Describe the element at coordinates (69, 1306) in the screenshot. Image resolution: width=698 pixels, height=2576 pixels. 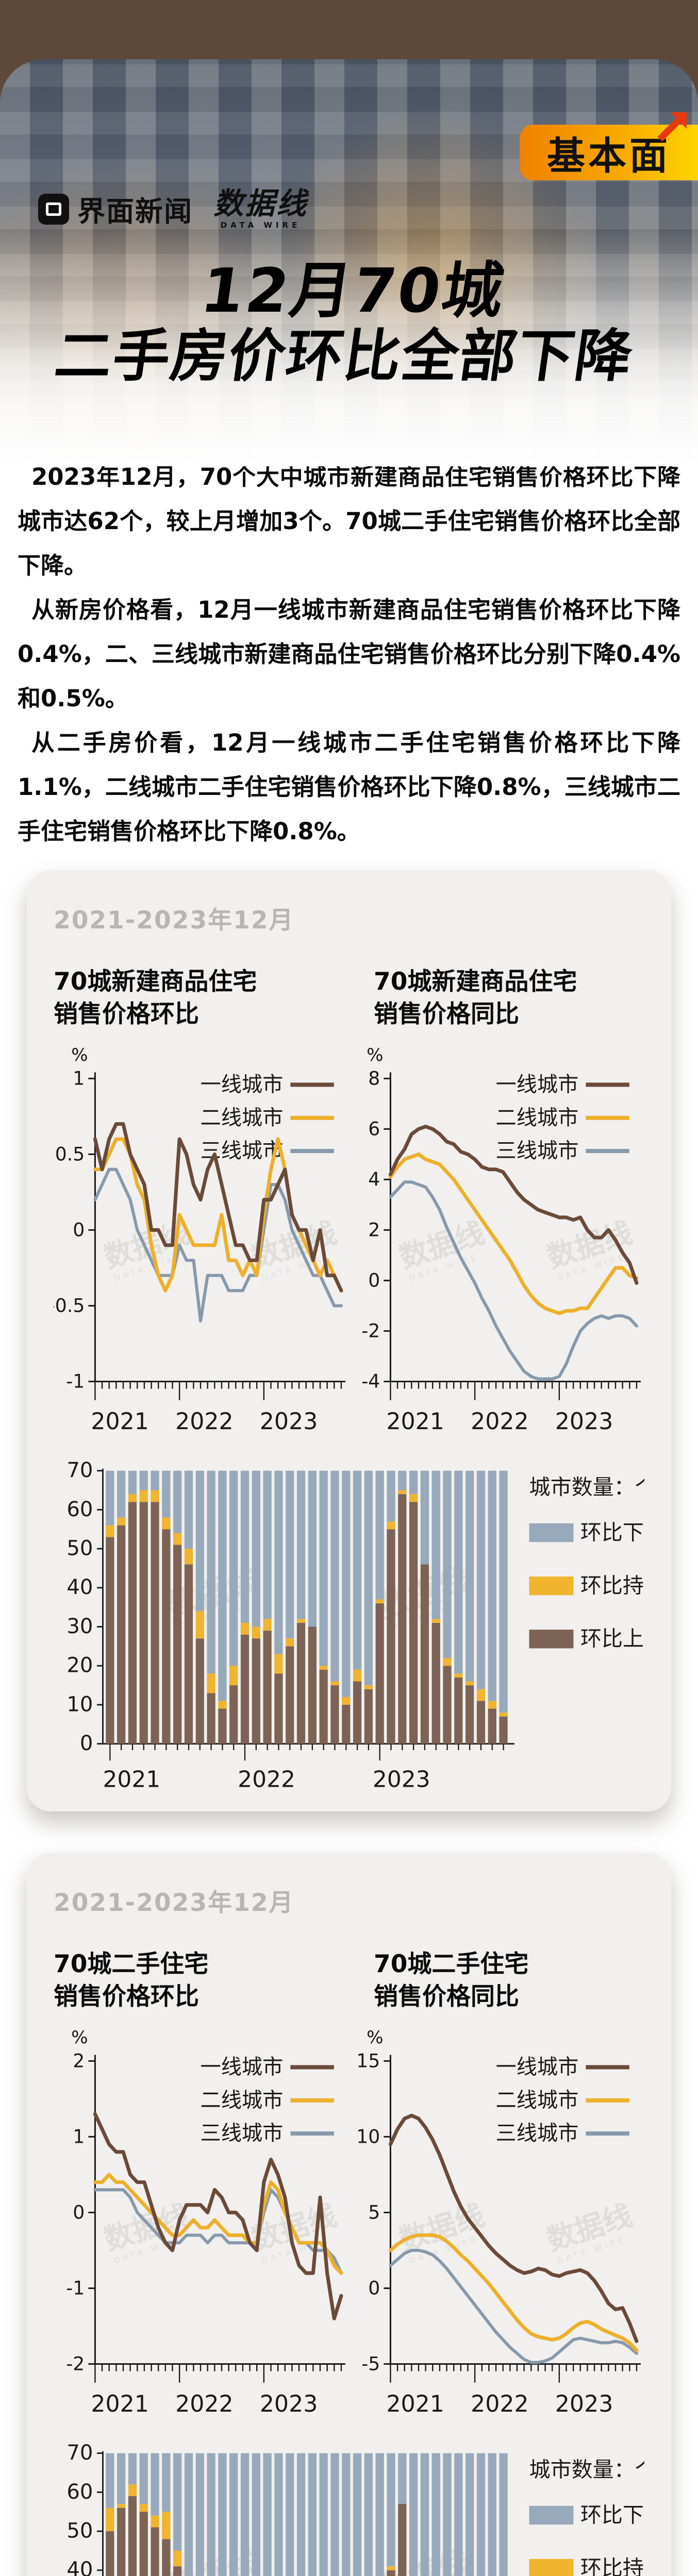
I see `svg-text: -0.5` at that location.